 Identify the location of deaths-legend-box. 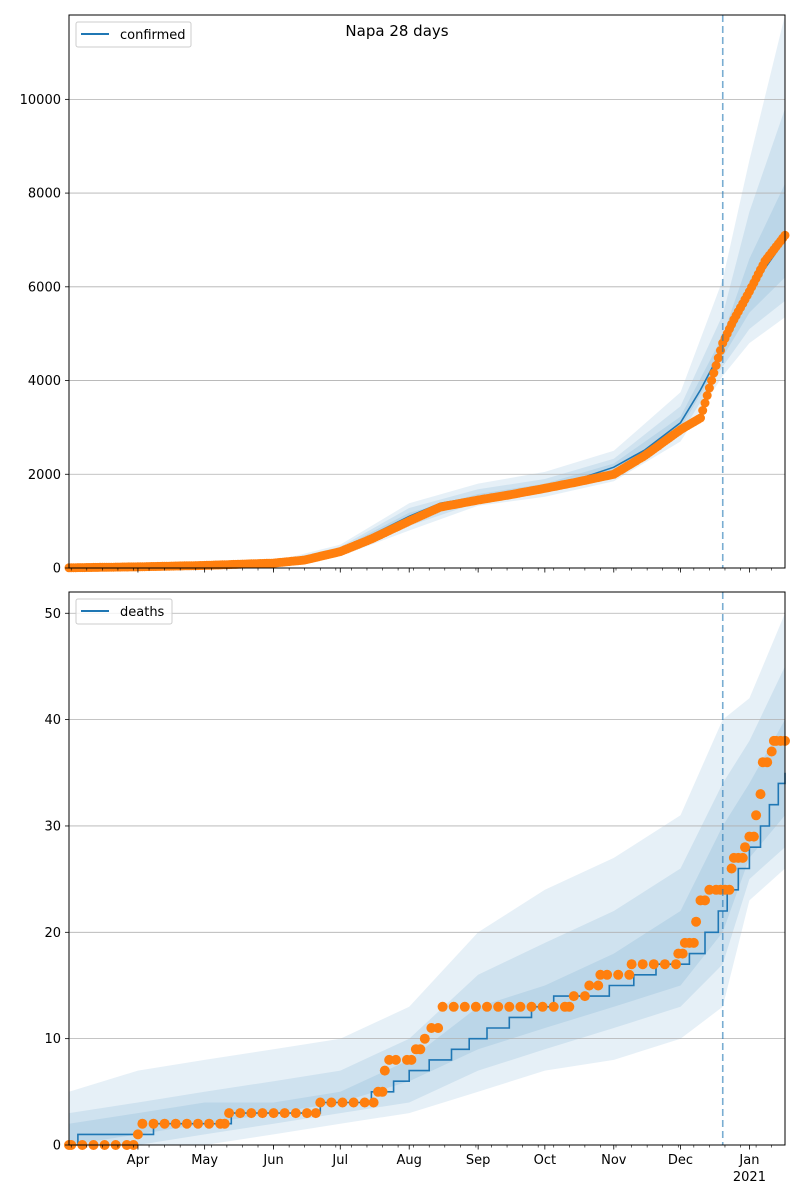
(124, 611).